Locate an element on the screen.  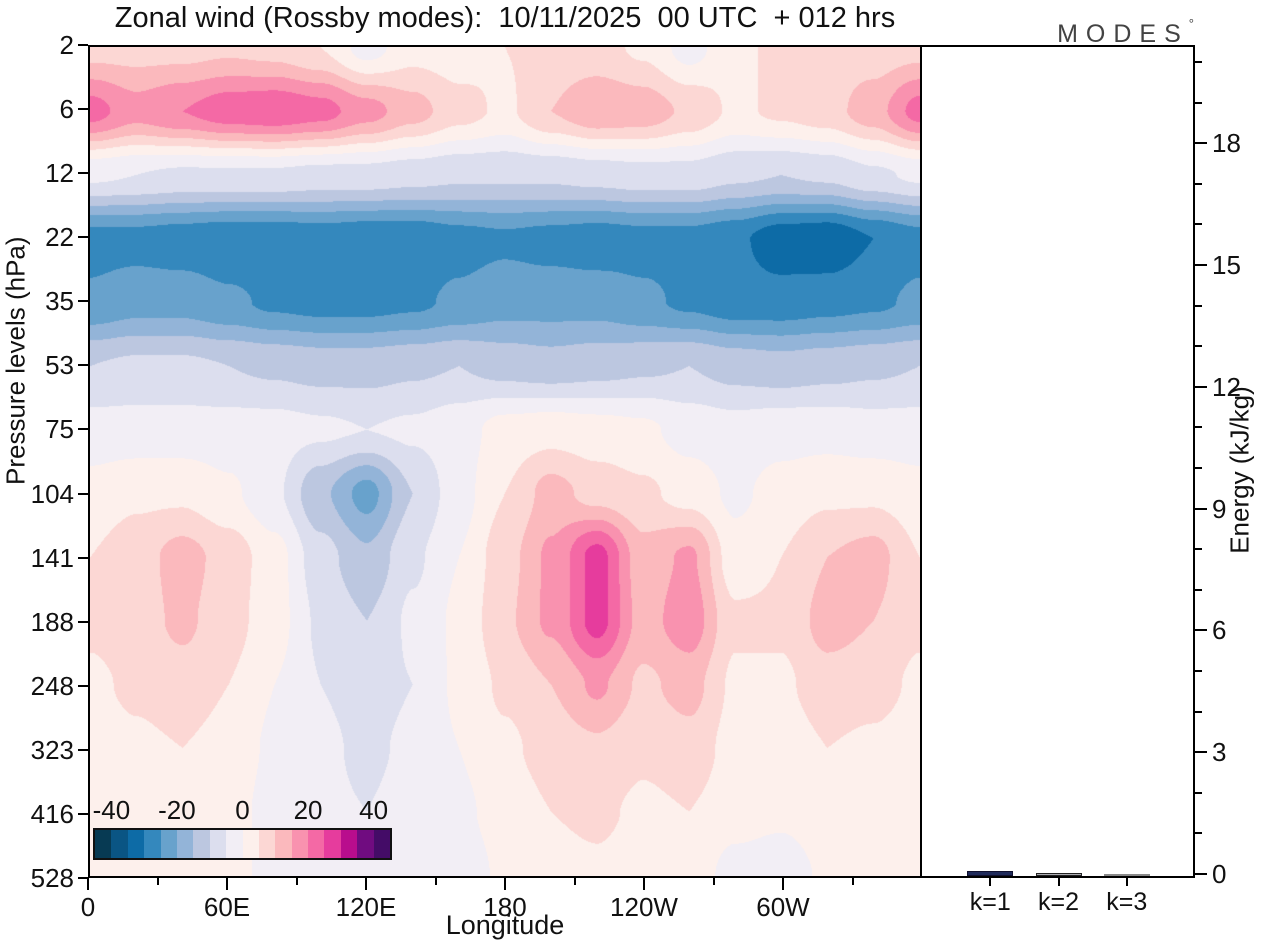
colorbar-tick-label: 20 is located at coordinates (308, 810).